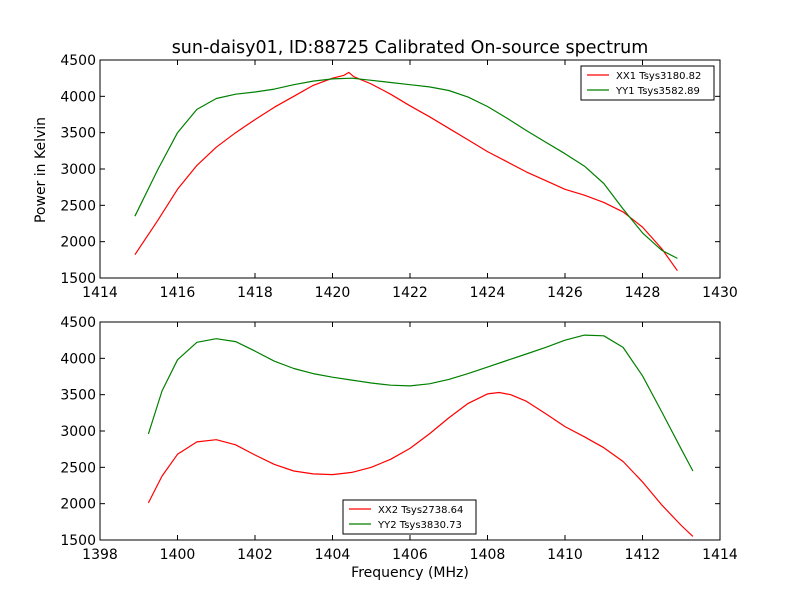 This screenshot has height=600, width=800. What do you see at coordinates (720, 293) in the screenshot?
I see `x-tick-label: 1430` at bounding box center [720, 293].